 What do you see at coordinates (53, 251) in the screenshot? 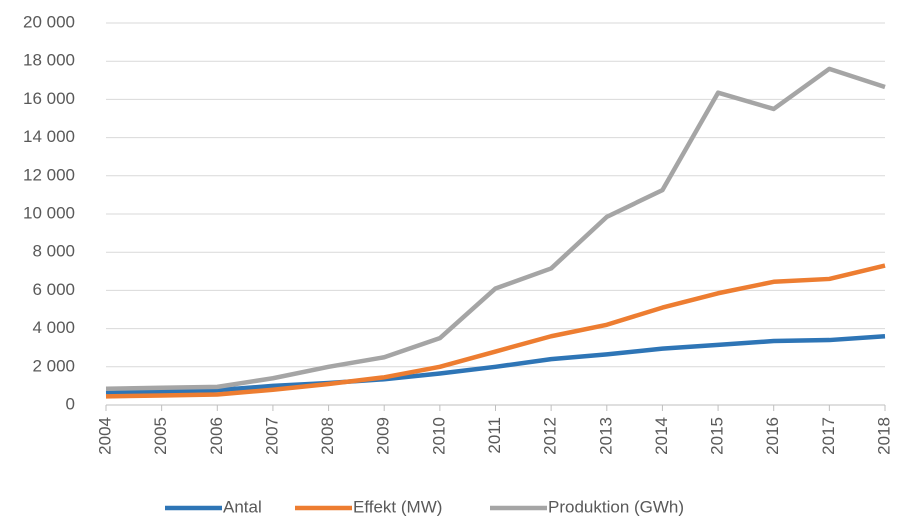
I see `y-tick-label: 8 000` at bounding box center [53, 251].